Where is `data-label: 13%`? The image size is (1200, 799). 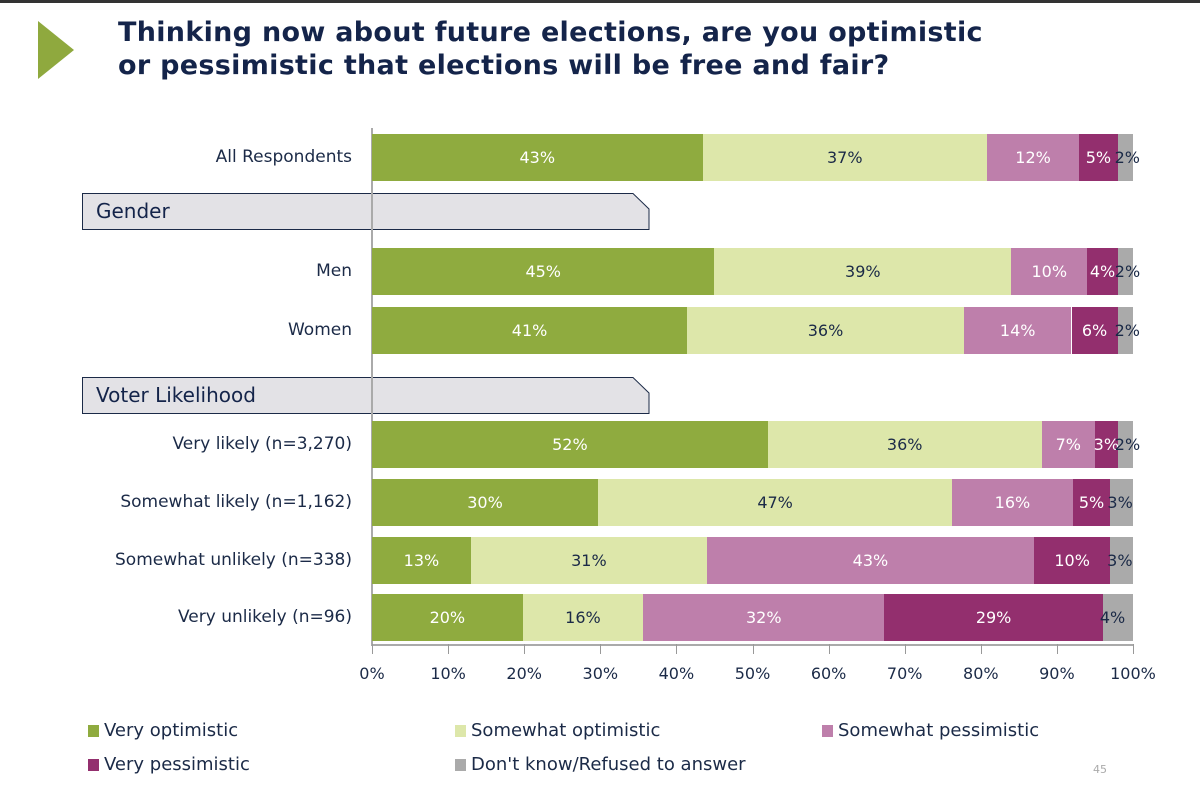
data-label: 13% is located at coordinates (421, 560).